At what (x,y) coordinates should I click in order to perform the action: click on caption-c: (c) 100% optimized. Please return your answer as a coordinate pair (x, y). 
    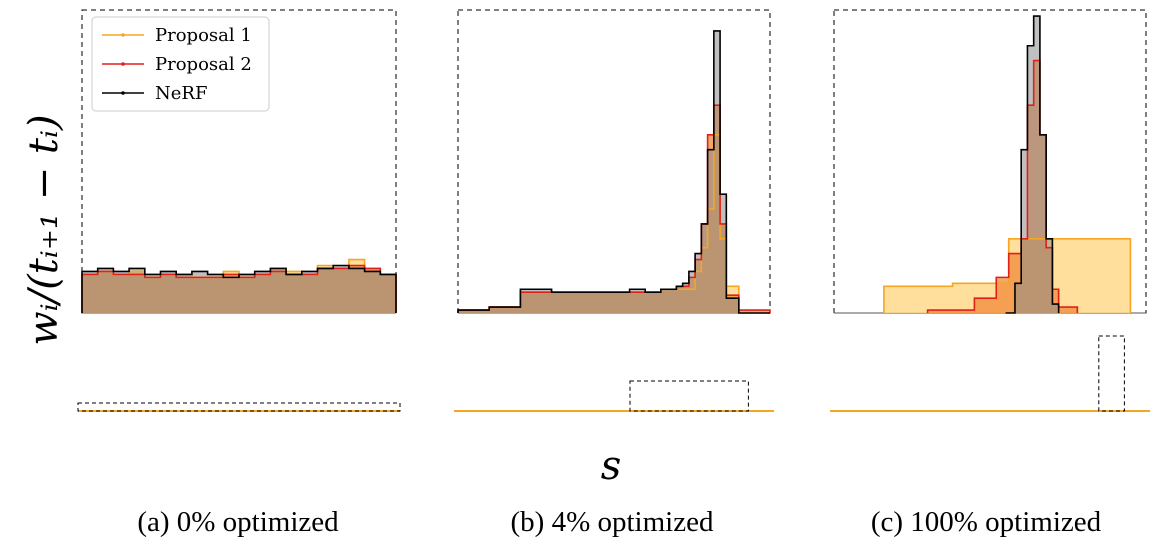
    Looking at the image, I should click on (986, 522).